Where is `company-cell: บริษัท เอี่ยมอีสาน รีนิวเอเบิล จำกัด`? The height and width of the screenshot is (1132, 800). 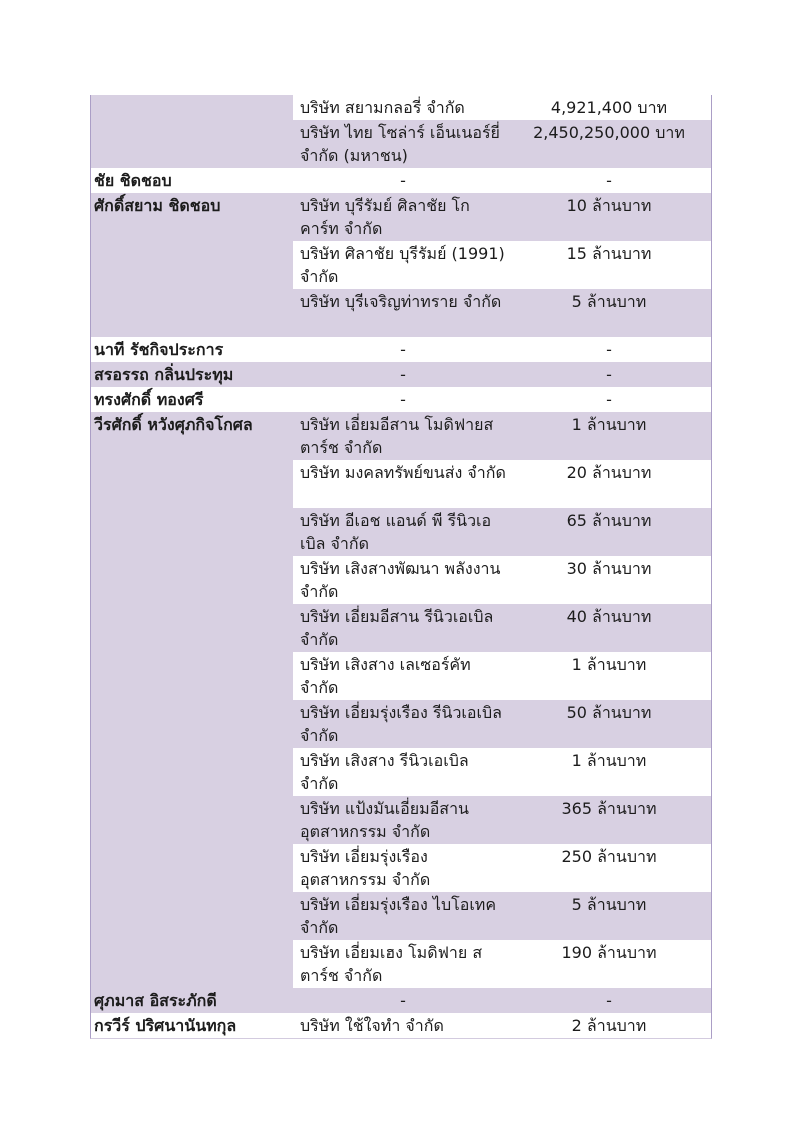 company-cell: บริษัท เอี่ยมอีสาน รีนิวเอเบิล จำกัด is located at coordinates (397, 628).